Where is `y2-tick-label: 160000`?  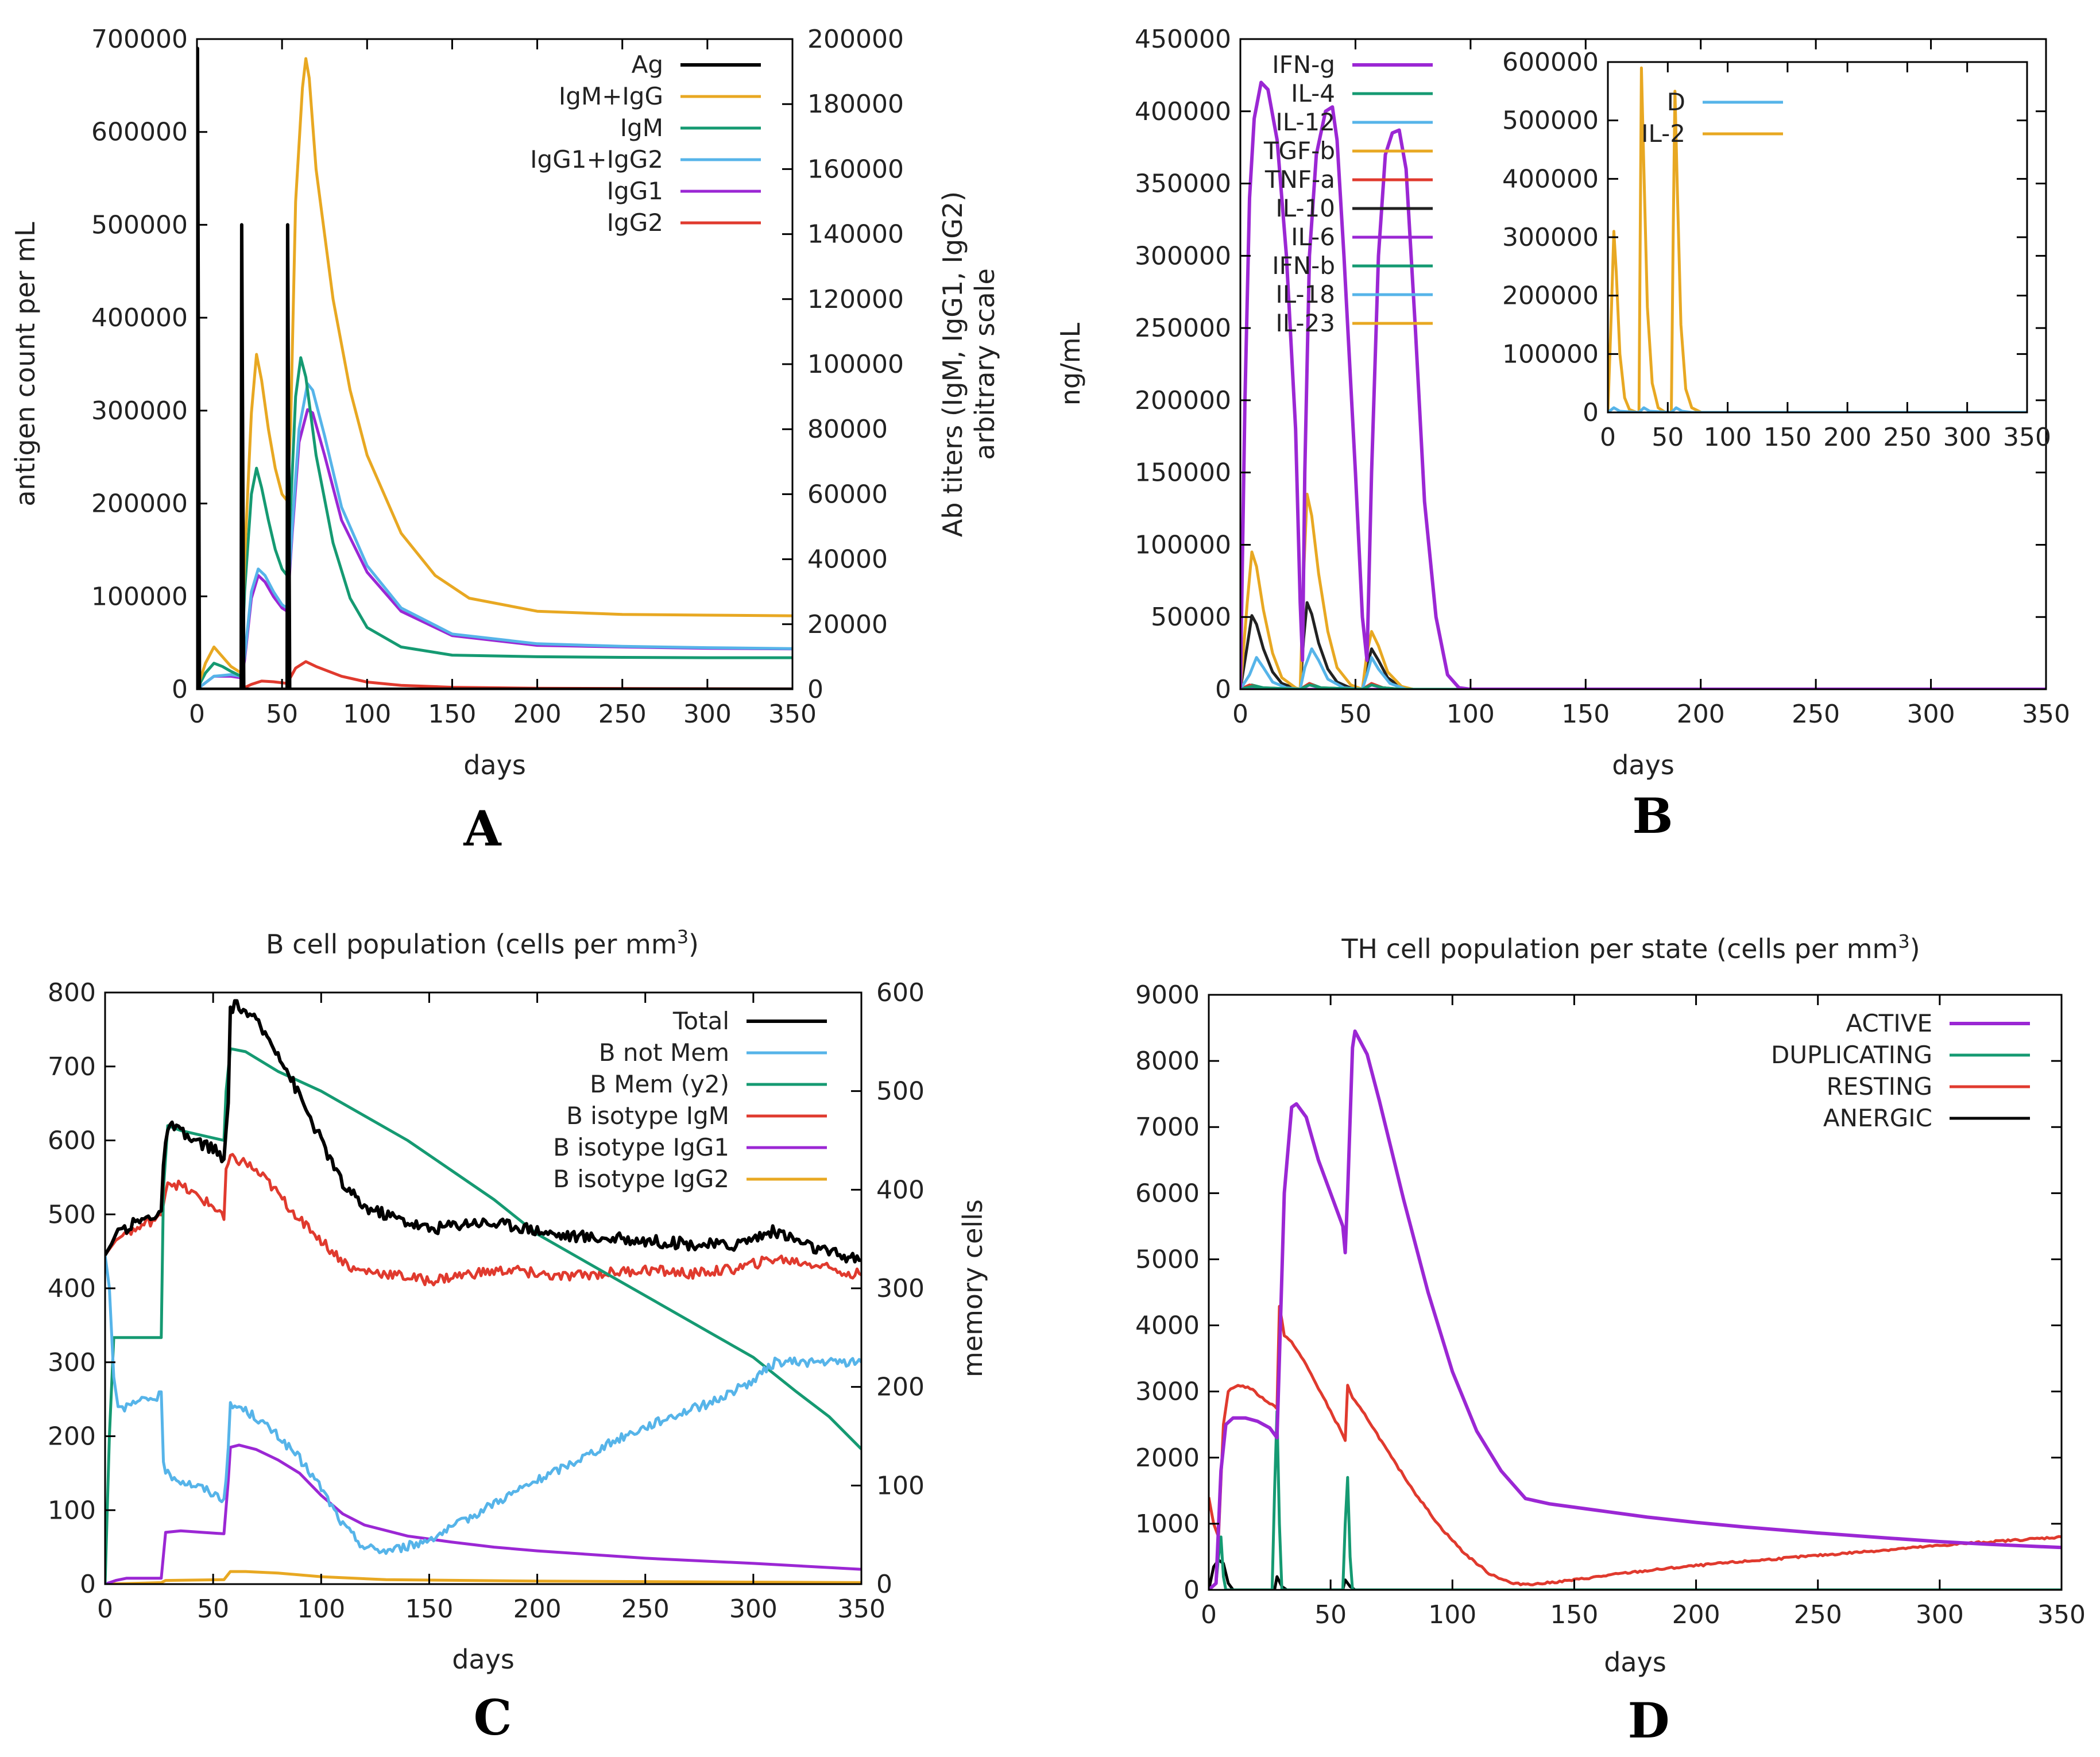 y2-tick-label: 160000 is located at coordinates (856, 170).